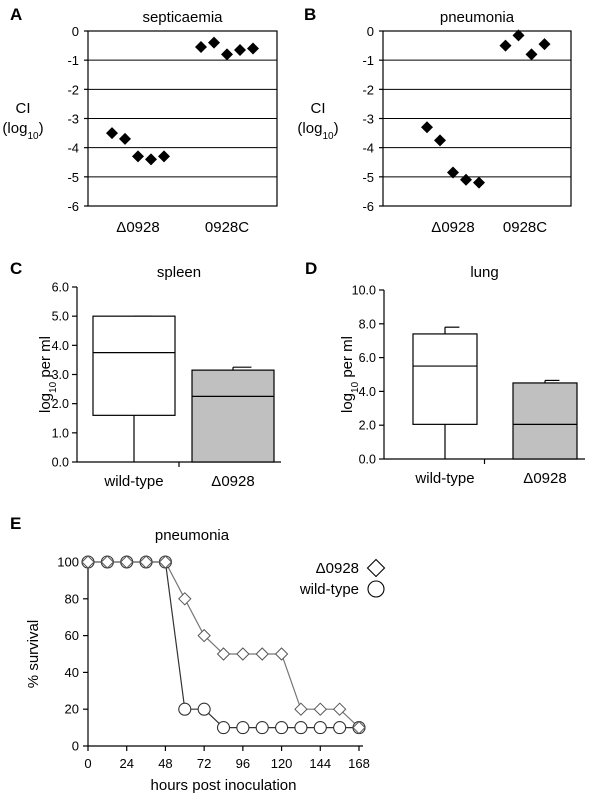 The width and height of the screenshot is (601, 800). Describe the element at coordinates (359, 763) in the screenshot. I see `panel-e-xtick-label: 168` at that location.